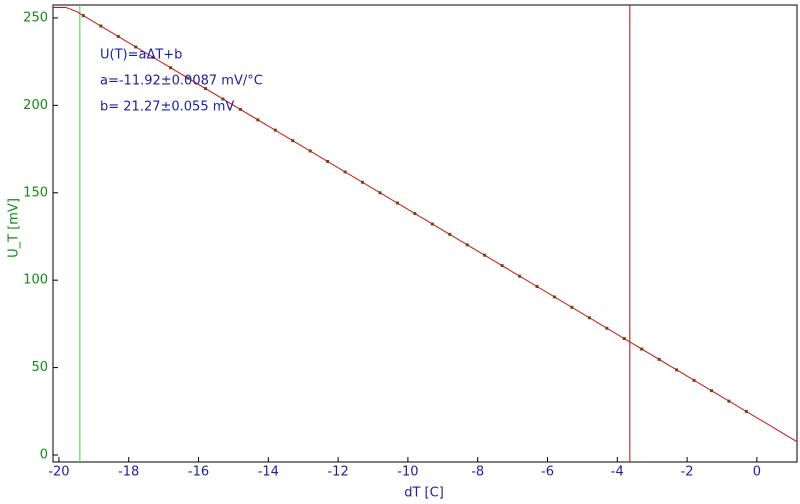 Image resolution: width=800 pixels, height=504 pixels. I want to click on fit-annotation: U(T)=aΔT+b, so click(141, 55).